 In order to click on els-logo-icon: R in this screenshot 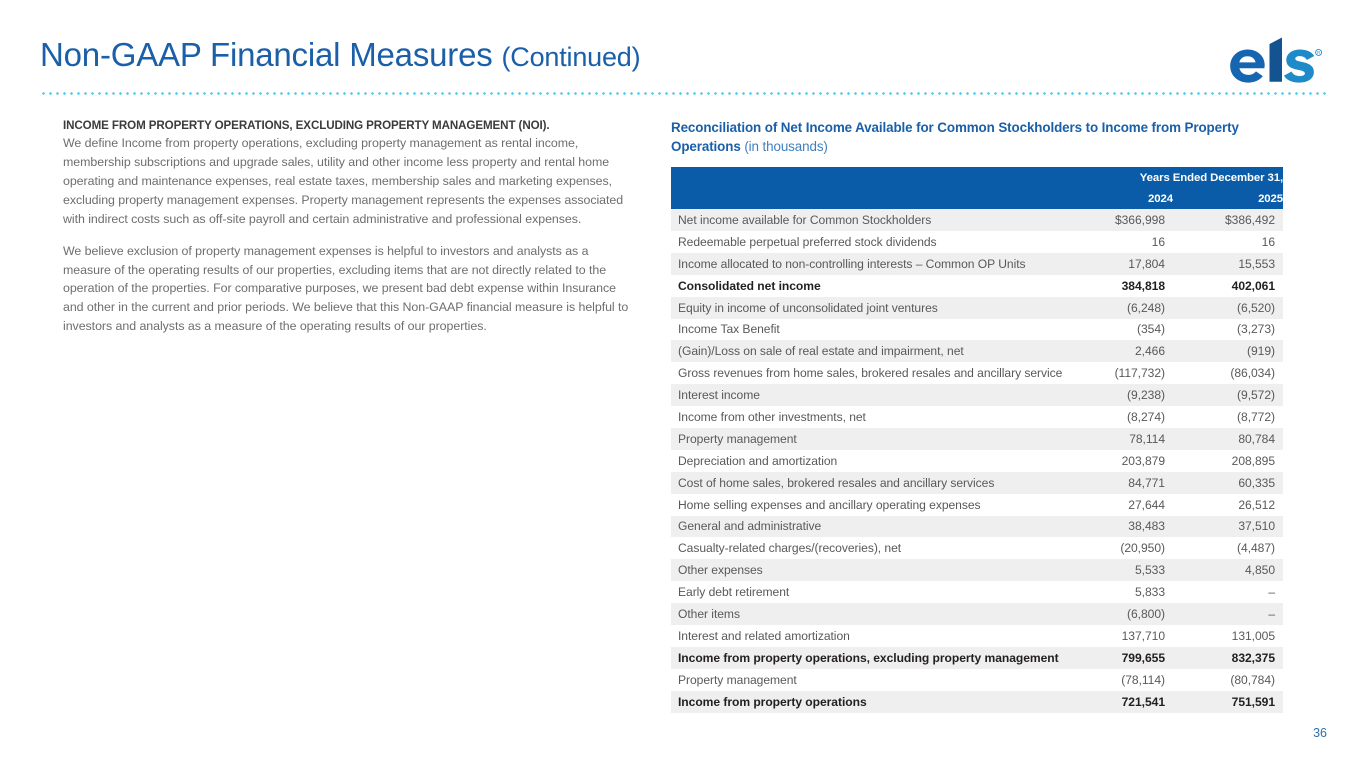, I will do `click(1276, 60)`.